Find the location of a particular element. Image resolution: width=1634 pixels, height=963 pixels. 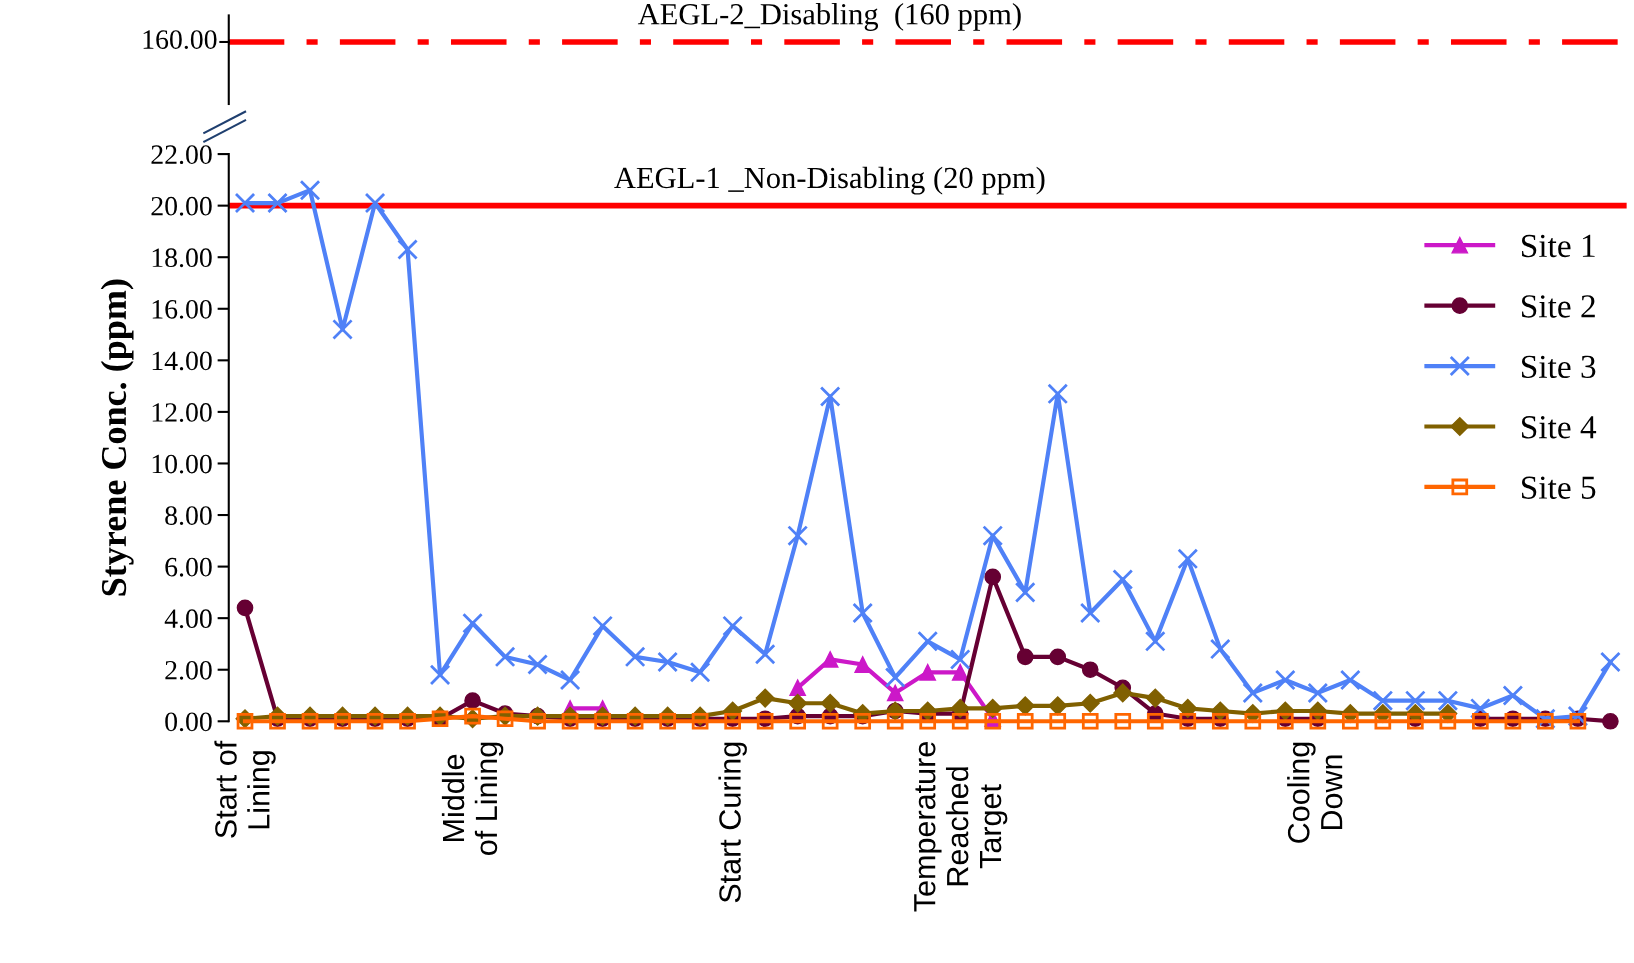

y-axis-title: Styrene Conc. (ppm) is located at coordinates (117, 437).